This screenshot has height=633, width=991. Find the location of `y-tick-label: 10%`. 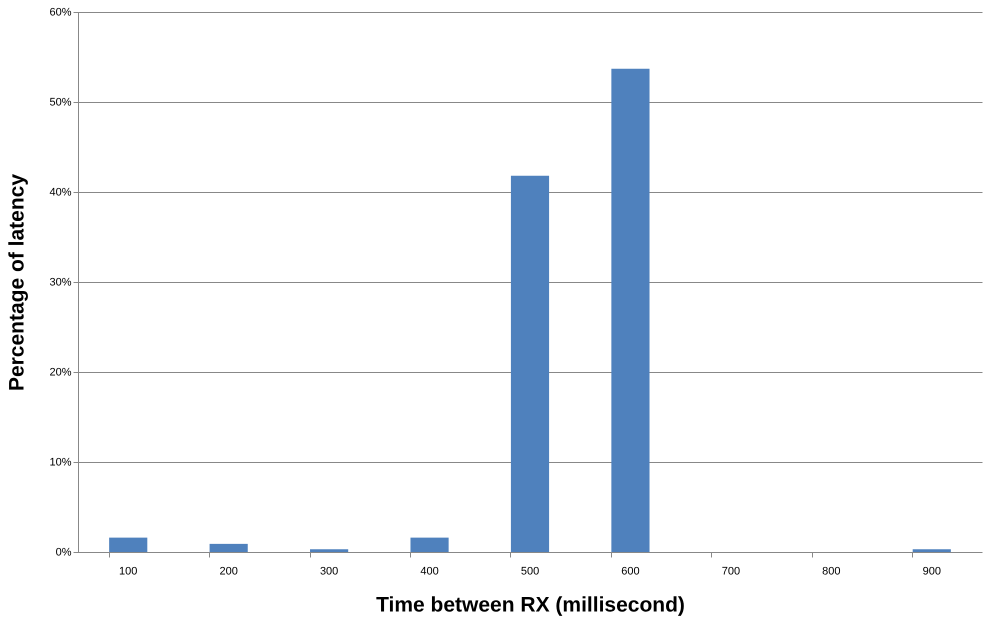

y-tick-label: 10% is located at coordinates (60, 462).